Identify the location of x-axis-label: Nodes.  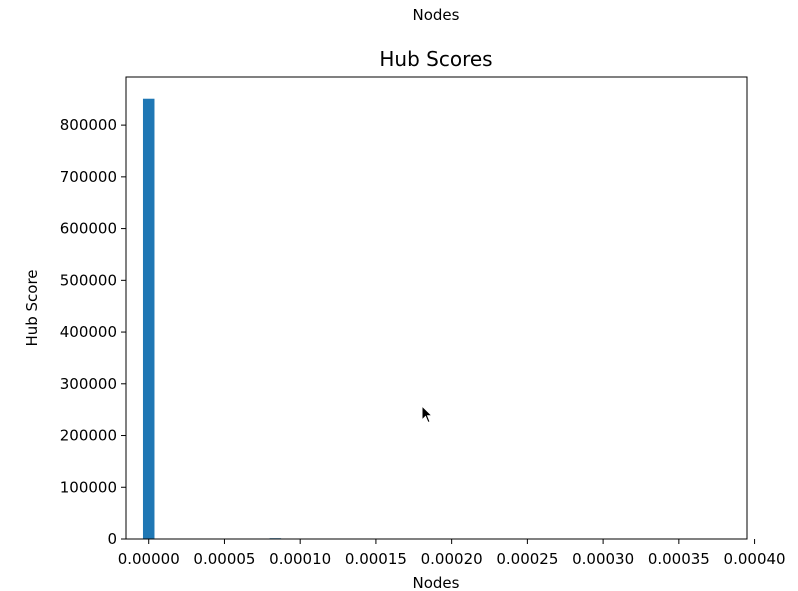
(436, 582).